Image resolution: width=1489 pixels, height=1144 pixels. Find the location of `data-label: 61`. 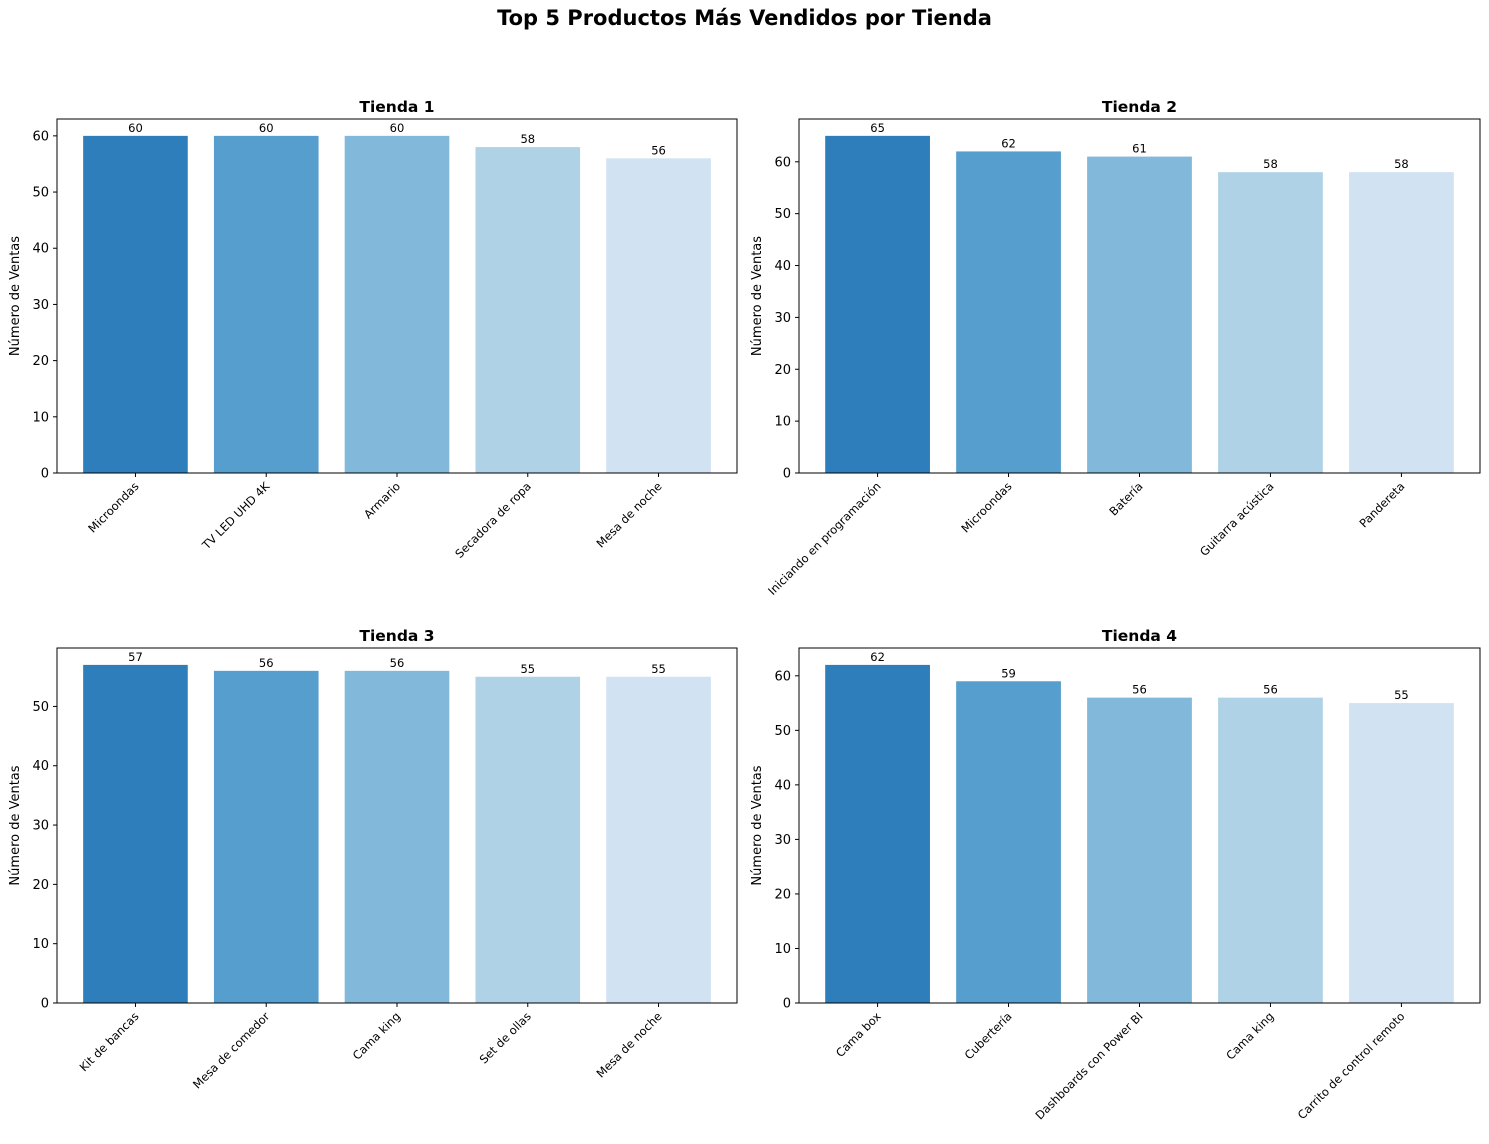

data-label: 61 is located at coordinates (1139, 149).